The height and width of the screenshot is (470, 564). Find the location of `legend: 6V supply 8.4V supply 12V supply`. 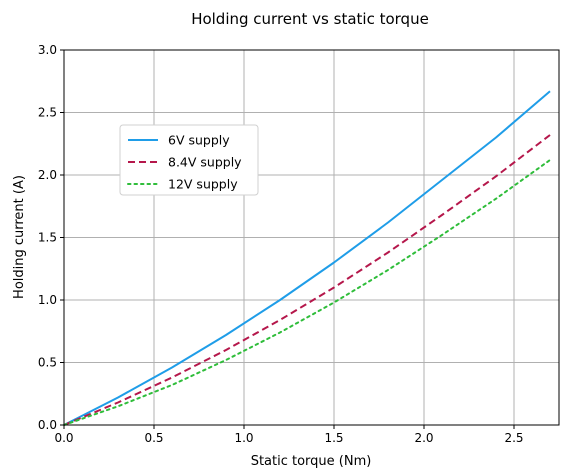

legend: 6V supply 8.4V supply 12V supply is located at coordinates (189, 160).